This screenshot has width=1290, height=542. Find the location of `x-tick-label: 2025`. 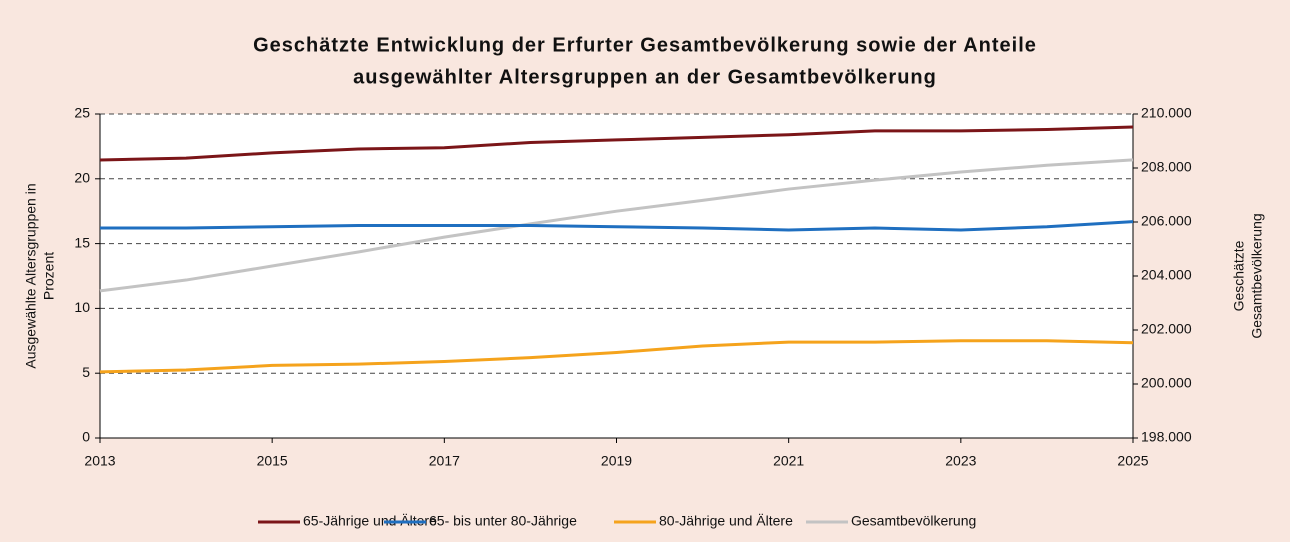

x-tick-label: 2025 is located at coordinates (1132, 461).